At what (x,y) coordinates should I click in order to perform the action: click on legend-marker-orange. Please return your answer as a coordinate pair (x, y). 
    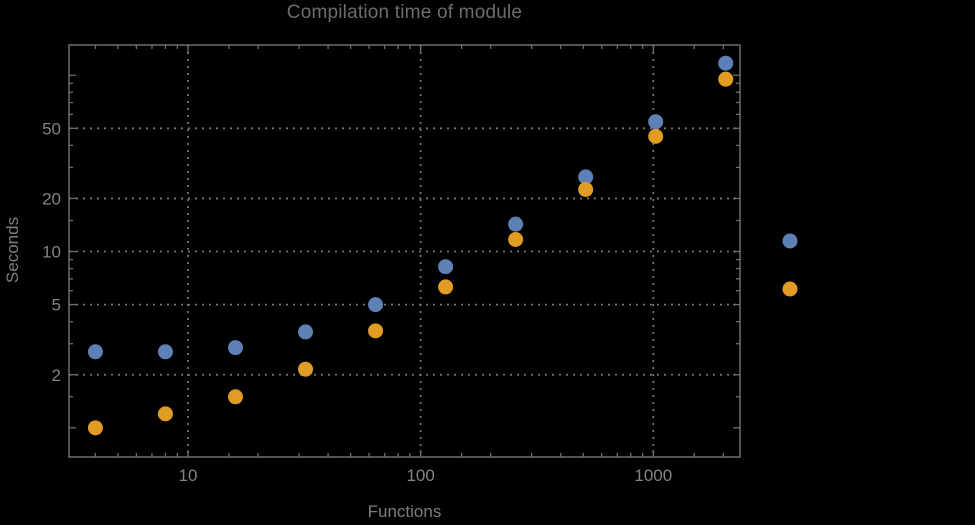
    Looking at the image, I should click on (790, 289).